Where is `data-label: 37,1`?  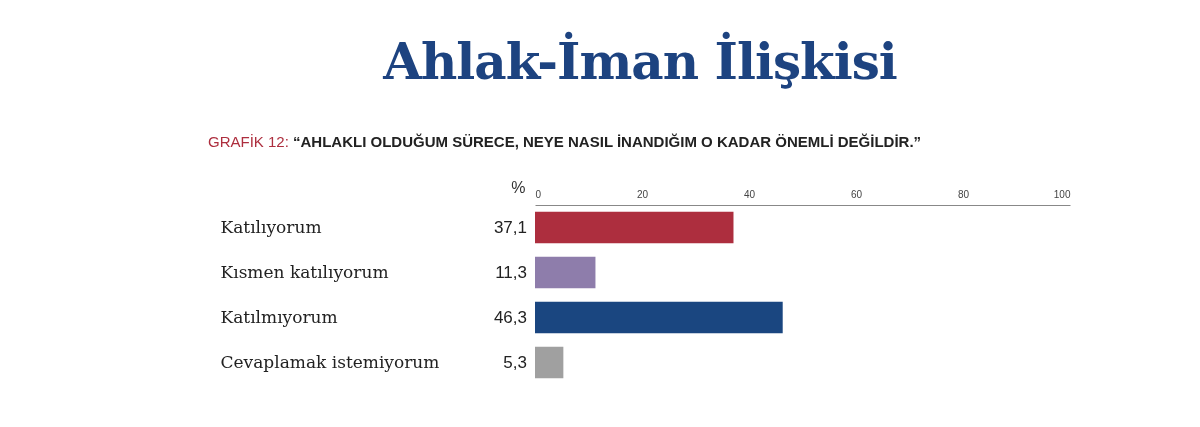
data-label: 37,1 is located at coordinates (510, 227).